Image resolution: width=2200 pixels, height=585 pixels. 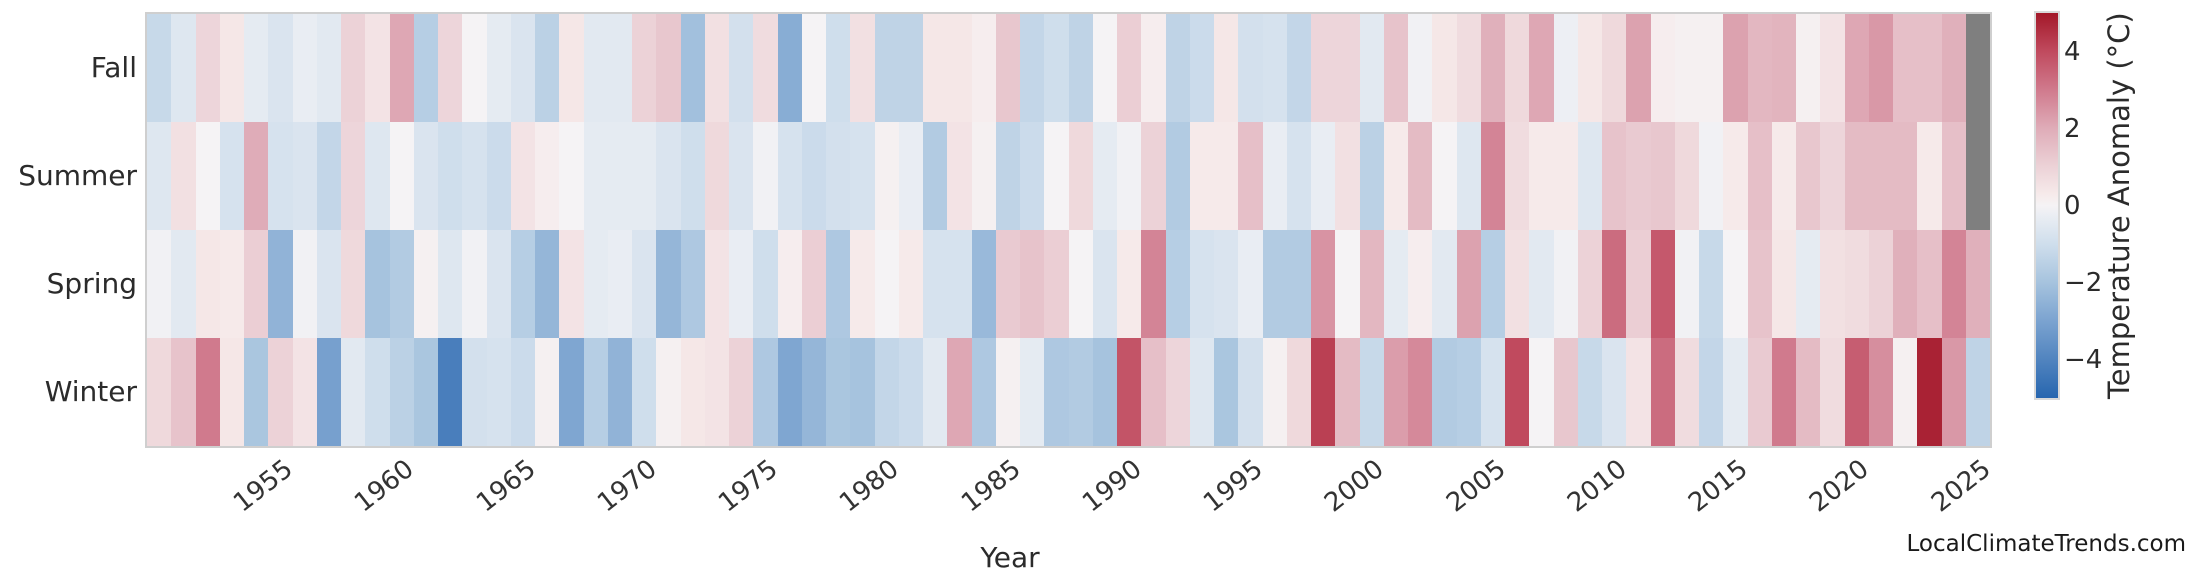 I want to click on x-tick-label: 1995, so click(x=1233, y=486).